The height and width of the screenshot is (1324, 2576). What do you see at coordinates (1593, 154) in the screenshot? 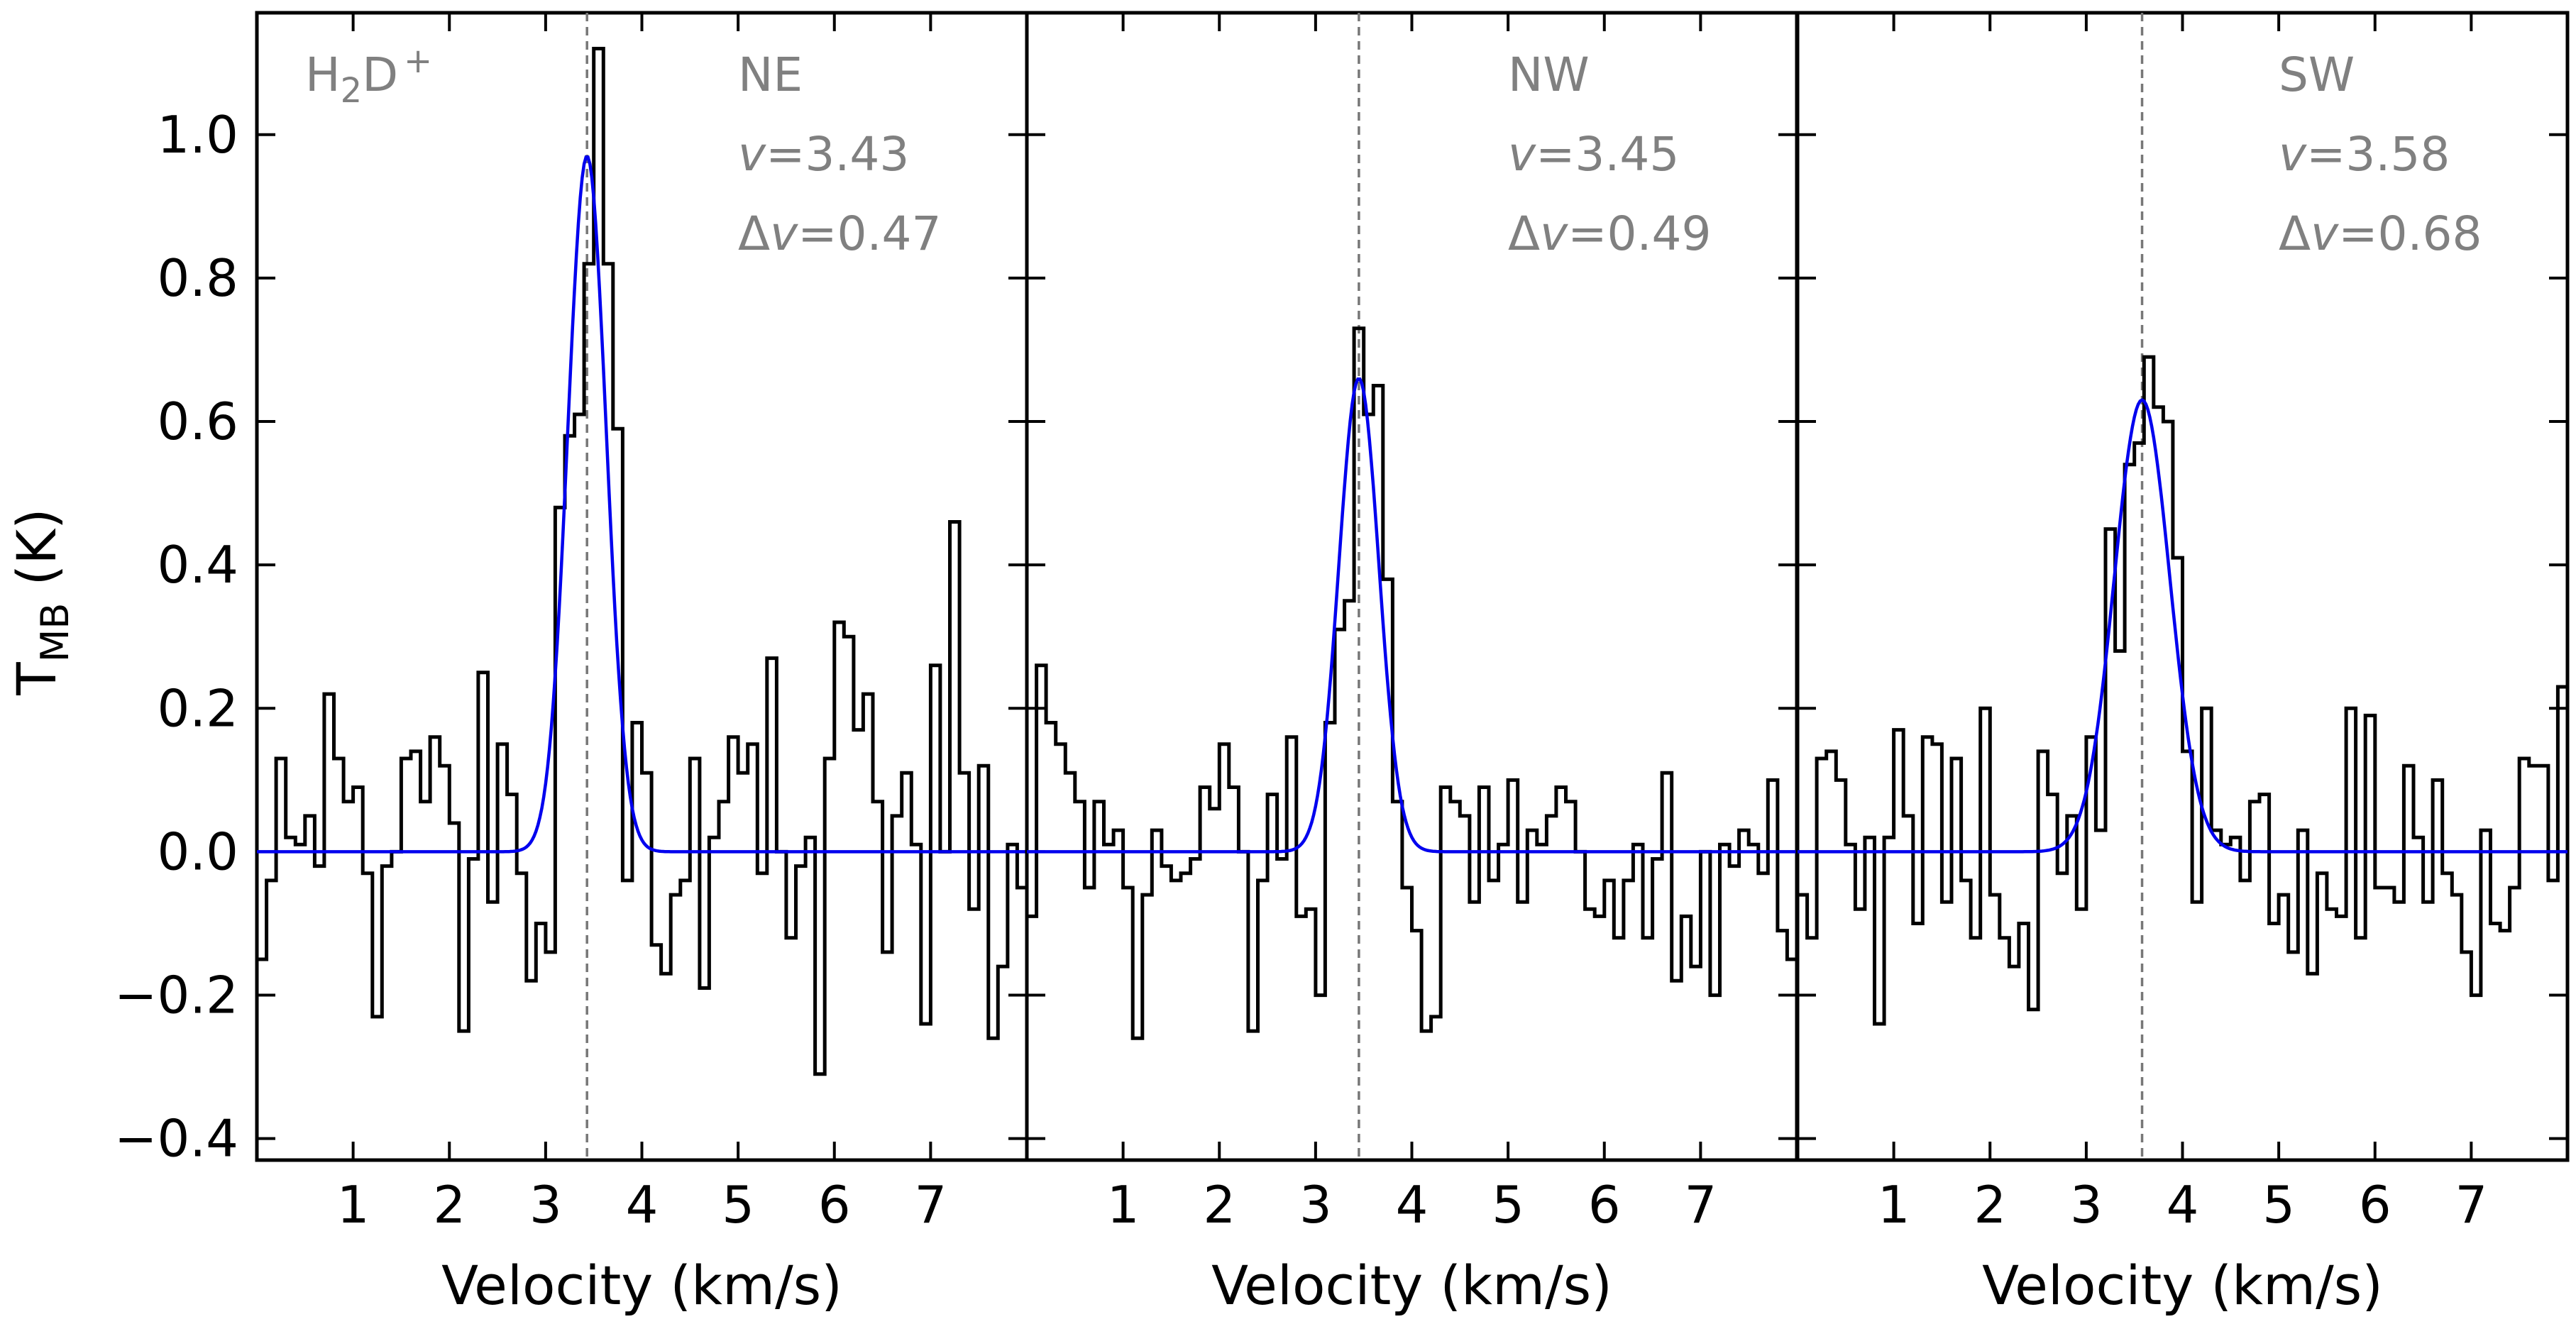
I see `velocity-label: v=3.45` at bounding box center [1593, 154].